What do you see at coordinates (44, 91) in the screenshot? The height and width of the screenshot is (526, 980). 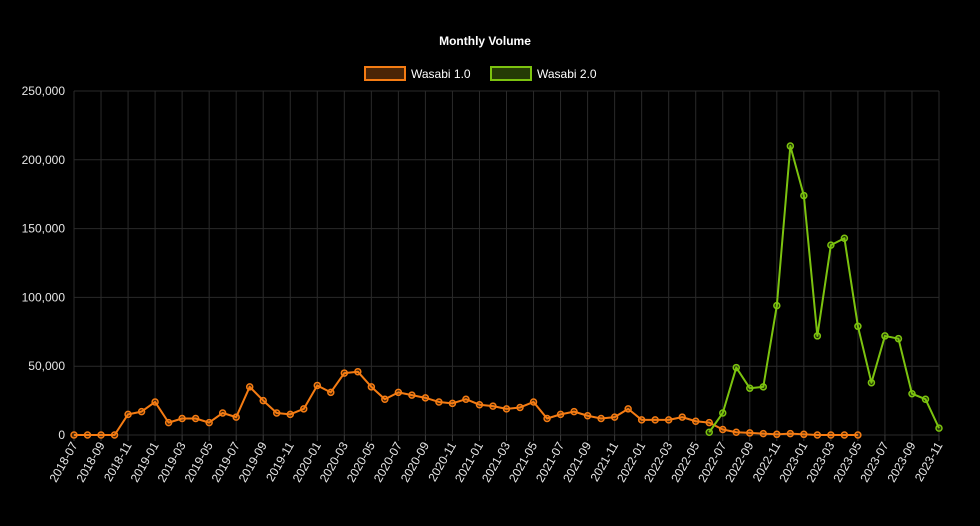 I see `y-tick-label: 250,000` at bounding box center [44, 91].